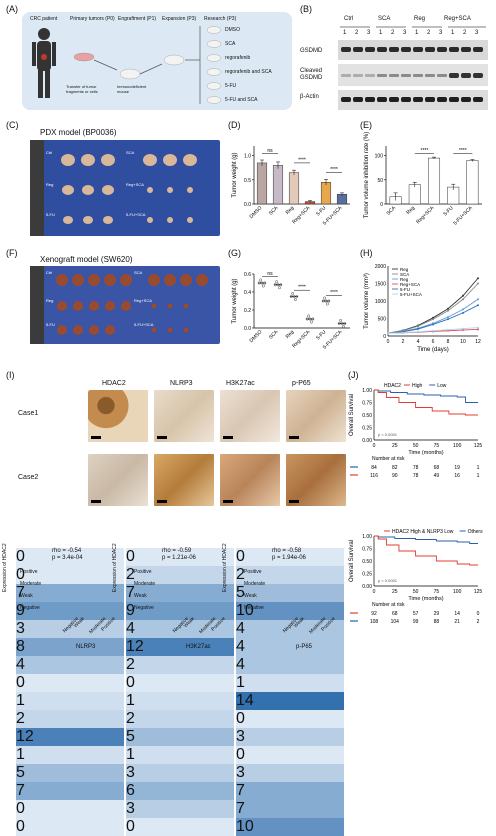 The image size is (496, 836). I want to click on mice-text: Immunodeficient mouse, so click(132, 89).